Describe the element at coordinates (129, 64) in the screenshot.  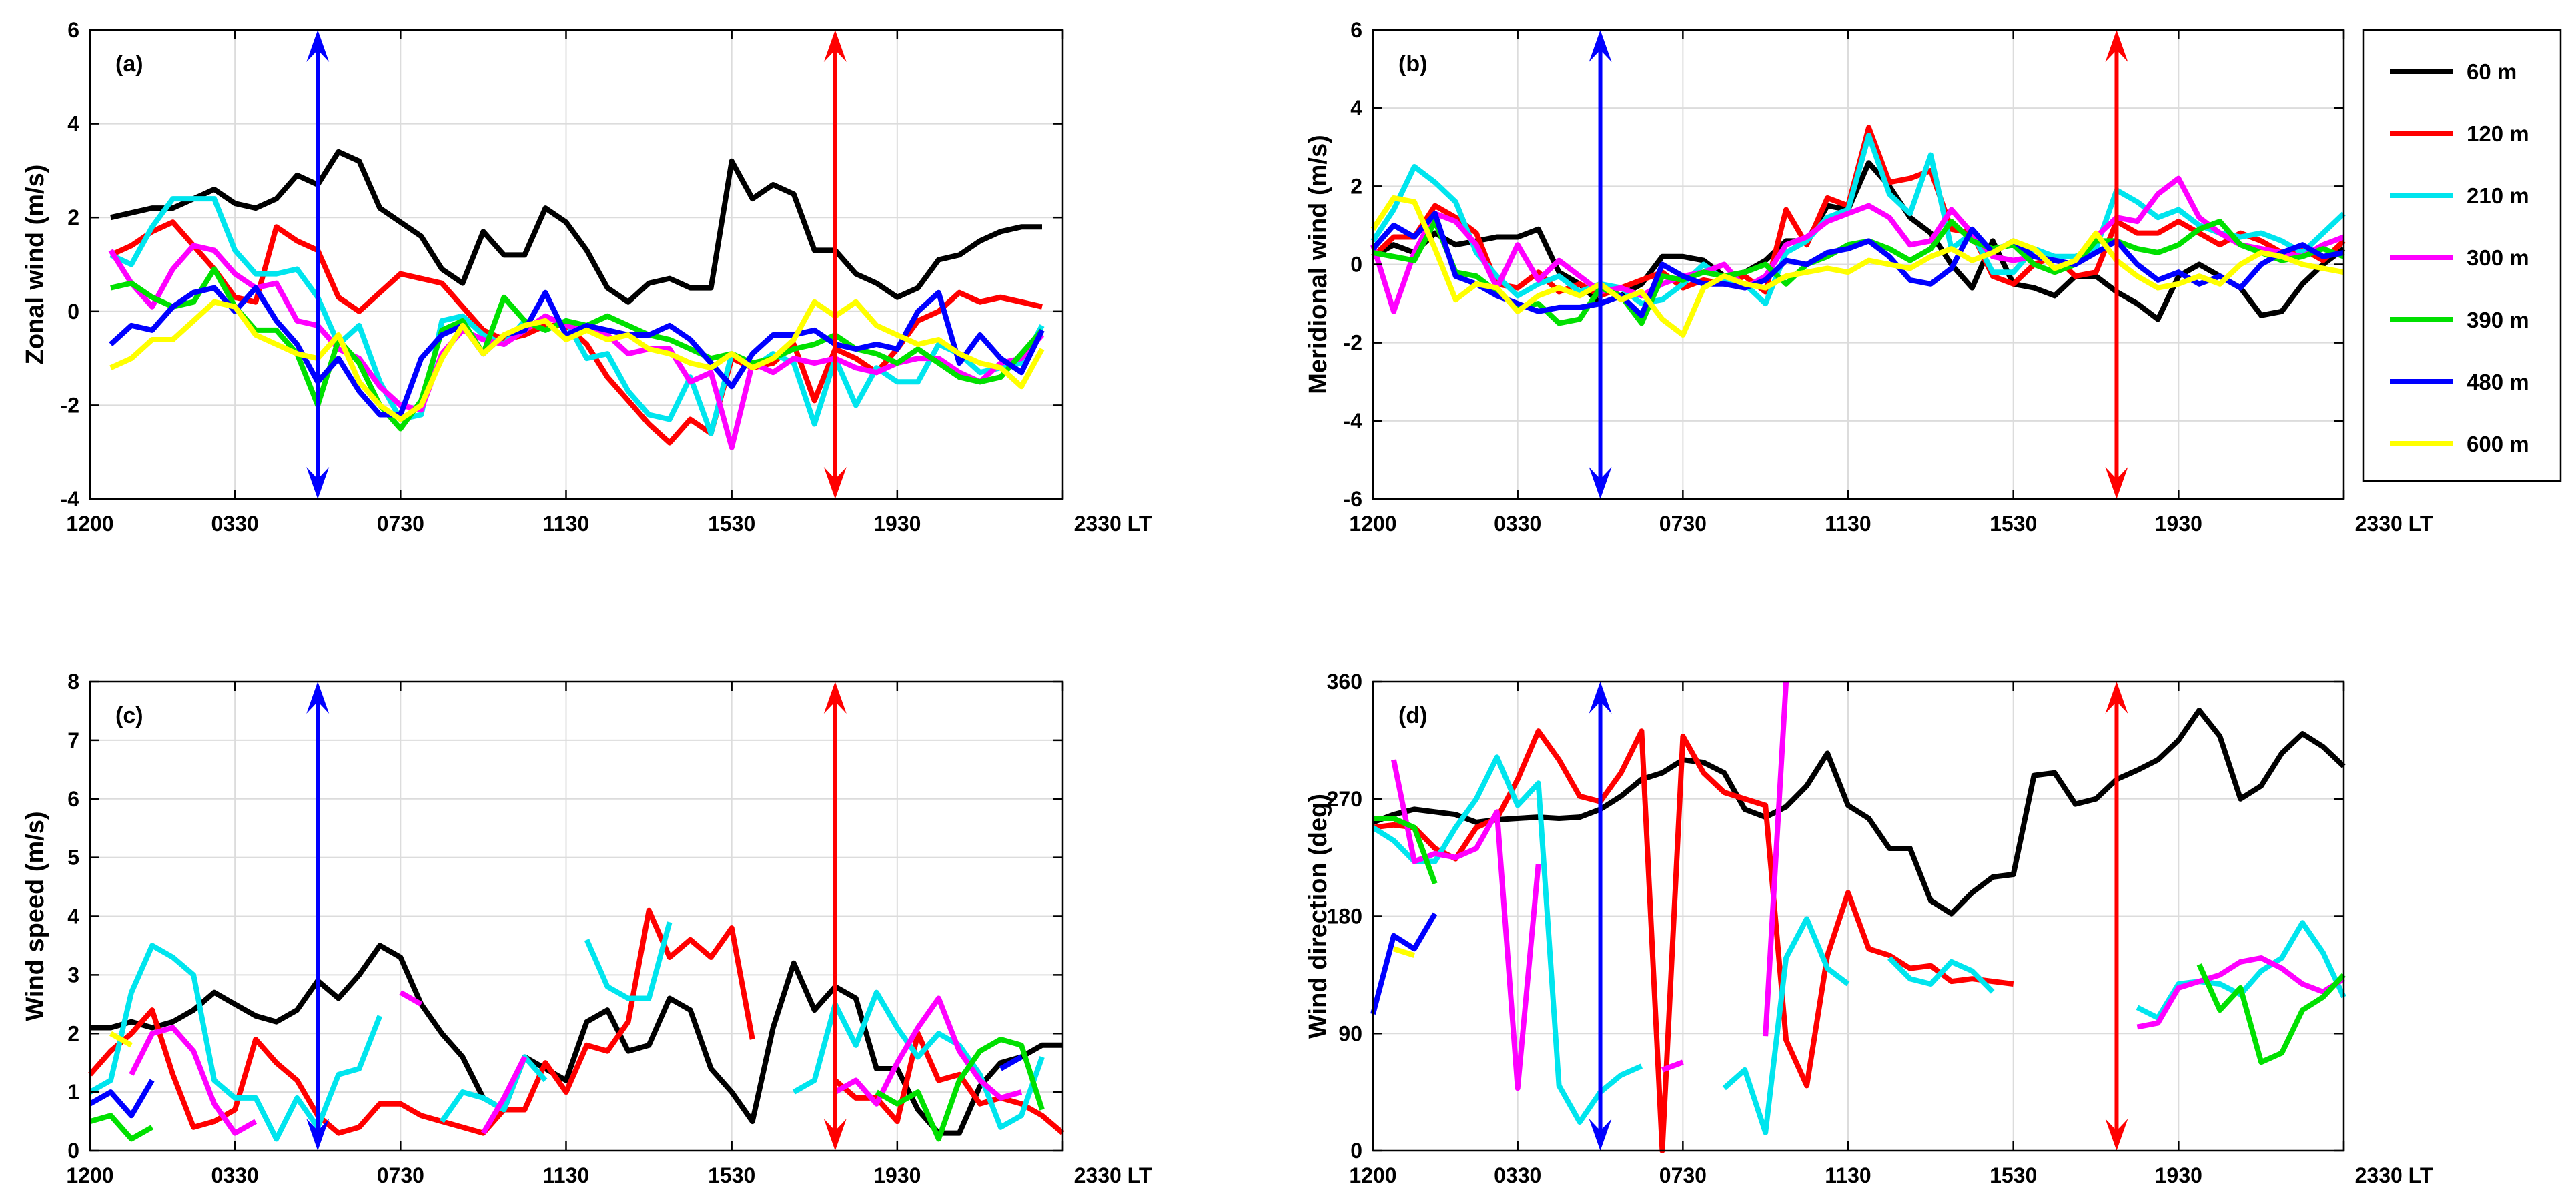
I see `panel-label: (a)` at that location.